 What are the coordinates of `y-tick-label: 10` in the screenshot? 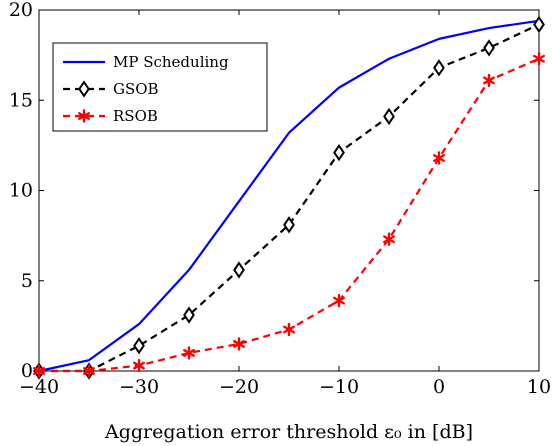 It's located at (21, 191).